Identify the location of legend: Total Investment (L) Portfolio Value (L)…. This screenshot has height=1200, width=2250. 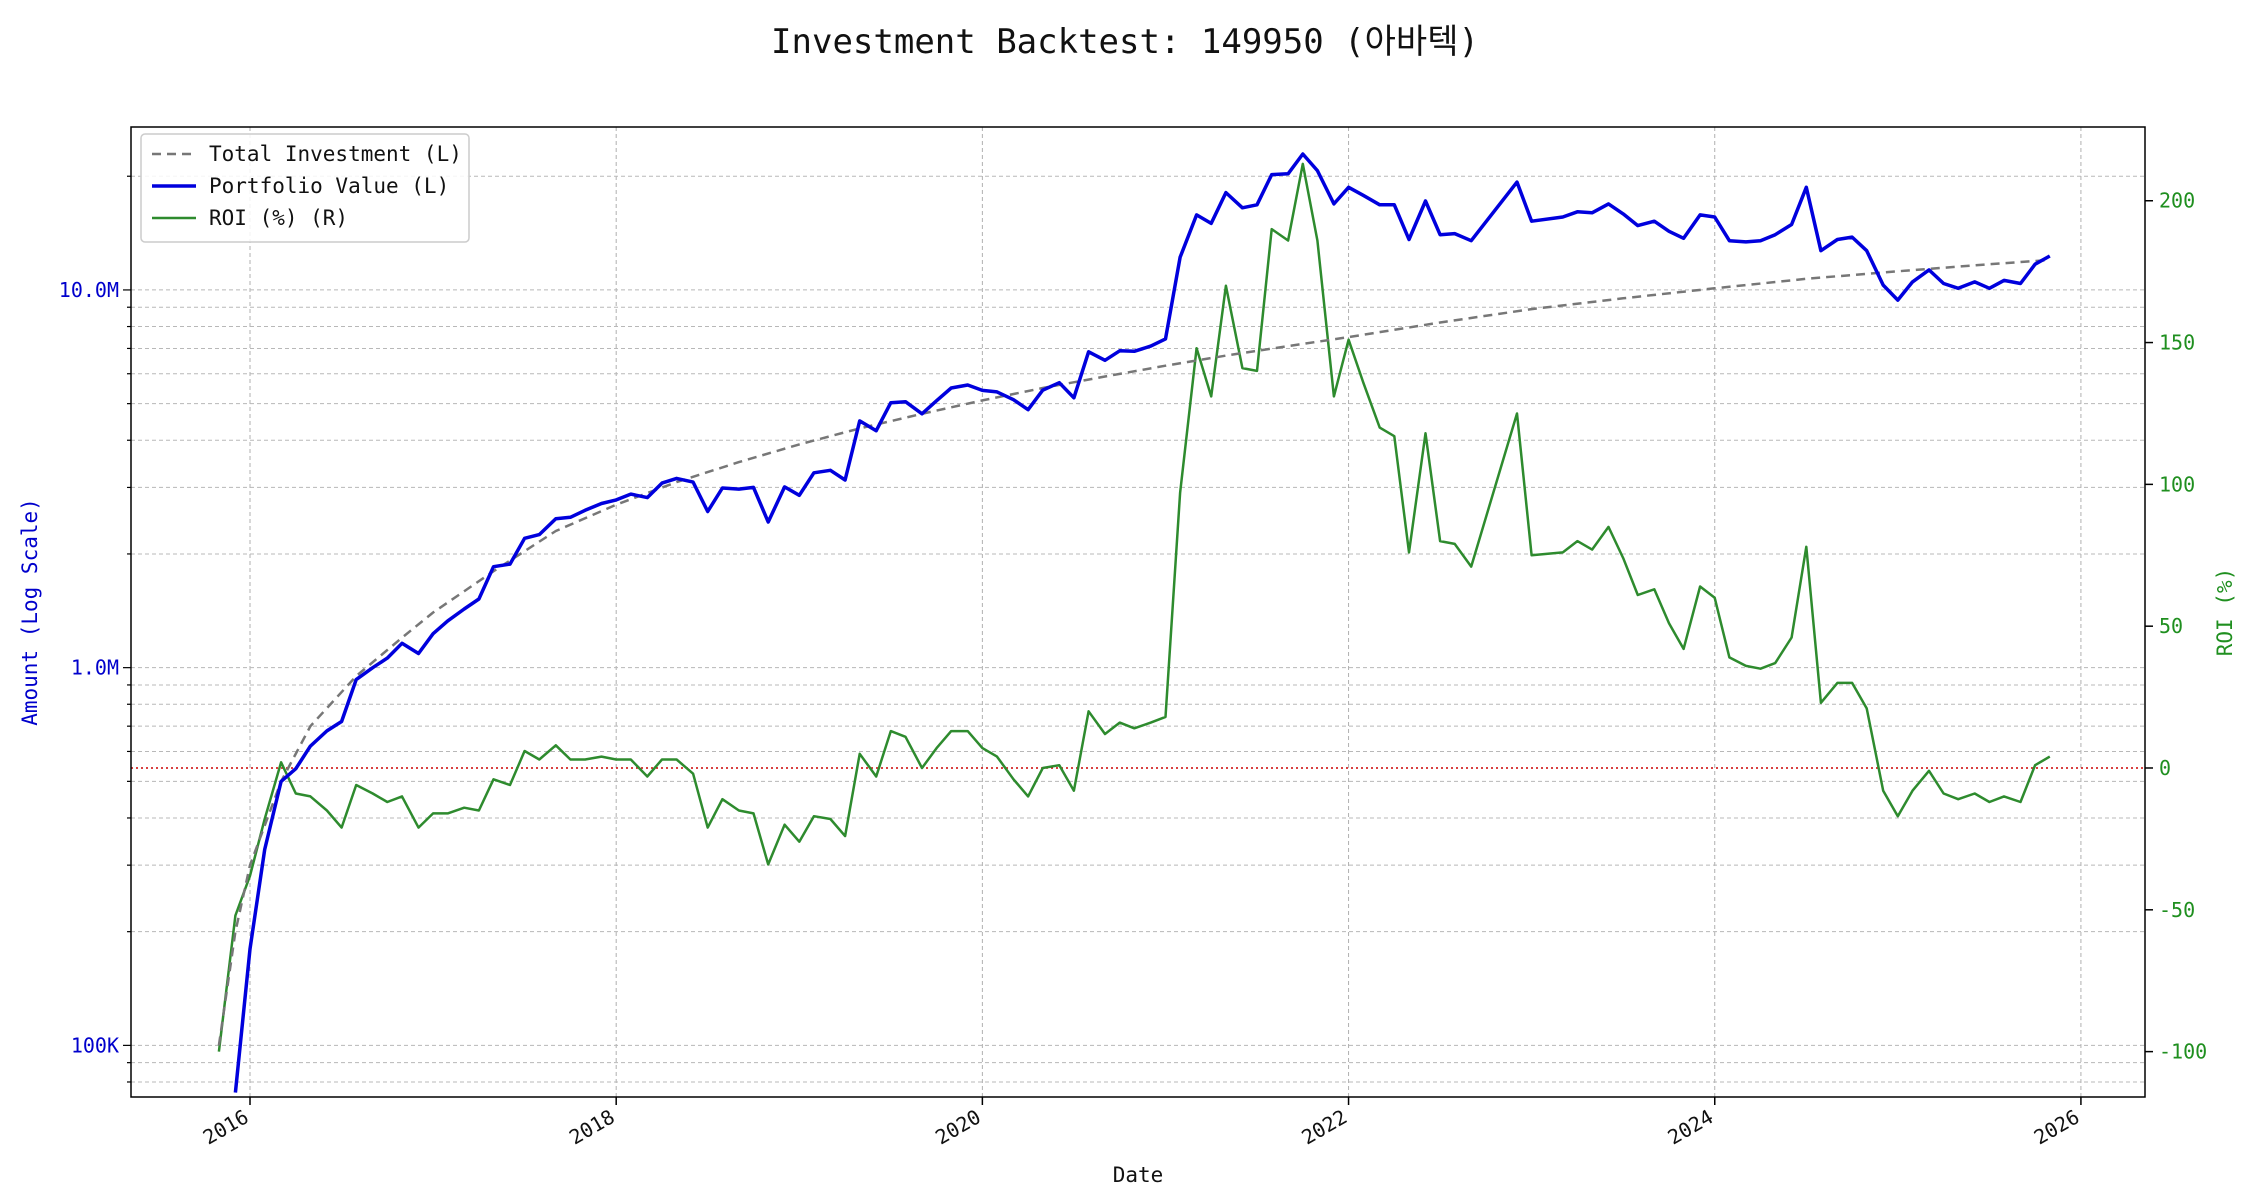
(305, 188).